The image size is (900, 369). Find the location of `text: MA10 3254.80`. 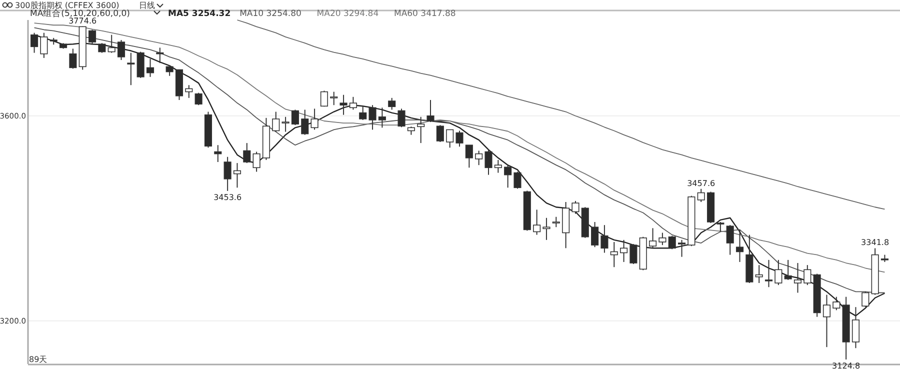

text: MA10 3254.80 is located at coordinates (271, 14).